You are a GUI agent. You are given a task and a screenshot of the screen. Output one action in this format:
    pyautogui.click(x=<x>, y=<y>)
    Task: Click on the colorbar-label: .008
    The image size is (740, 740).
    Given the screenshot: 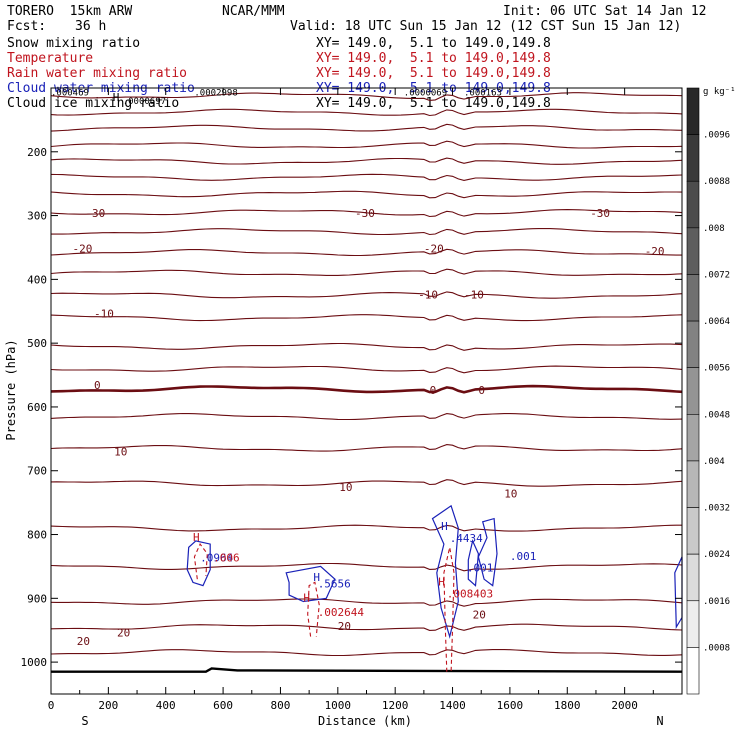 What is the action you would take?
    pyautogui.click(x=714, y=229)
    